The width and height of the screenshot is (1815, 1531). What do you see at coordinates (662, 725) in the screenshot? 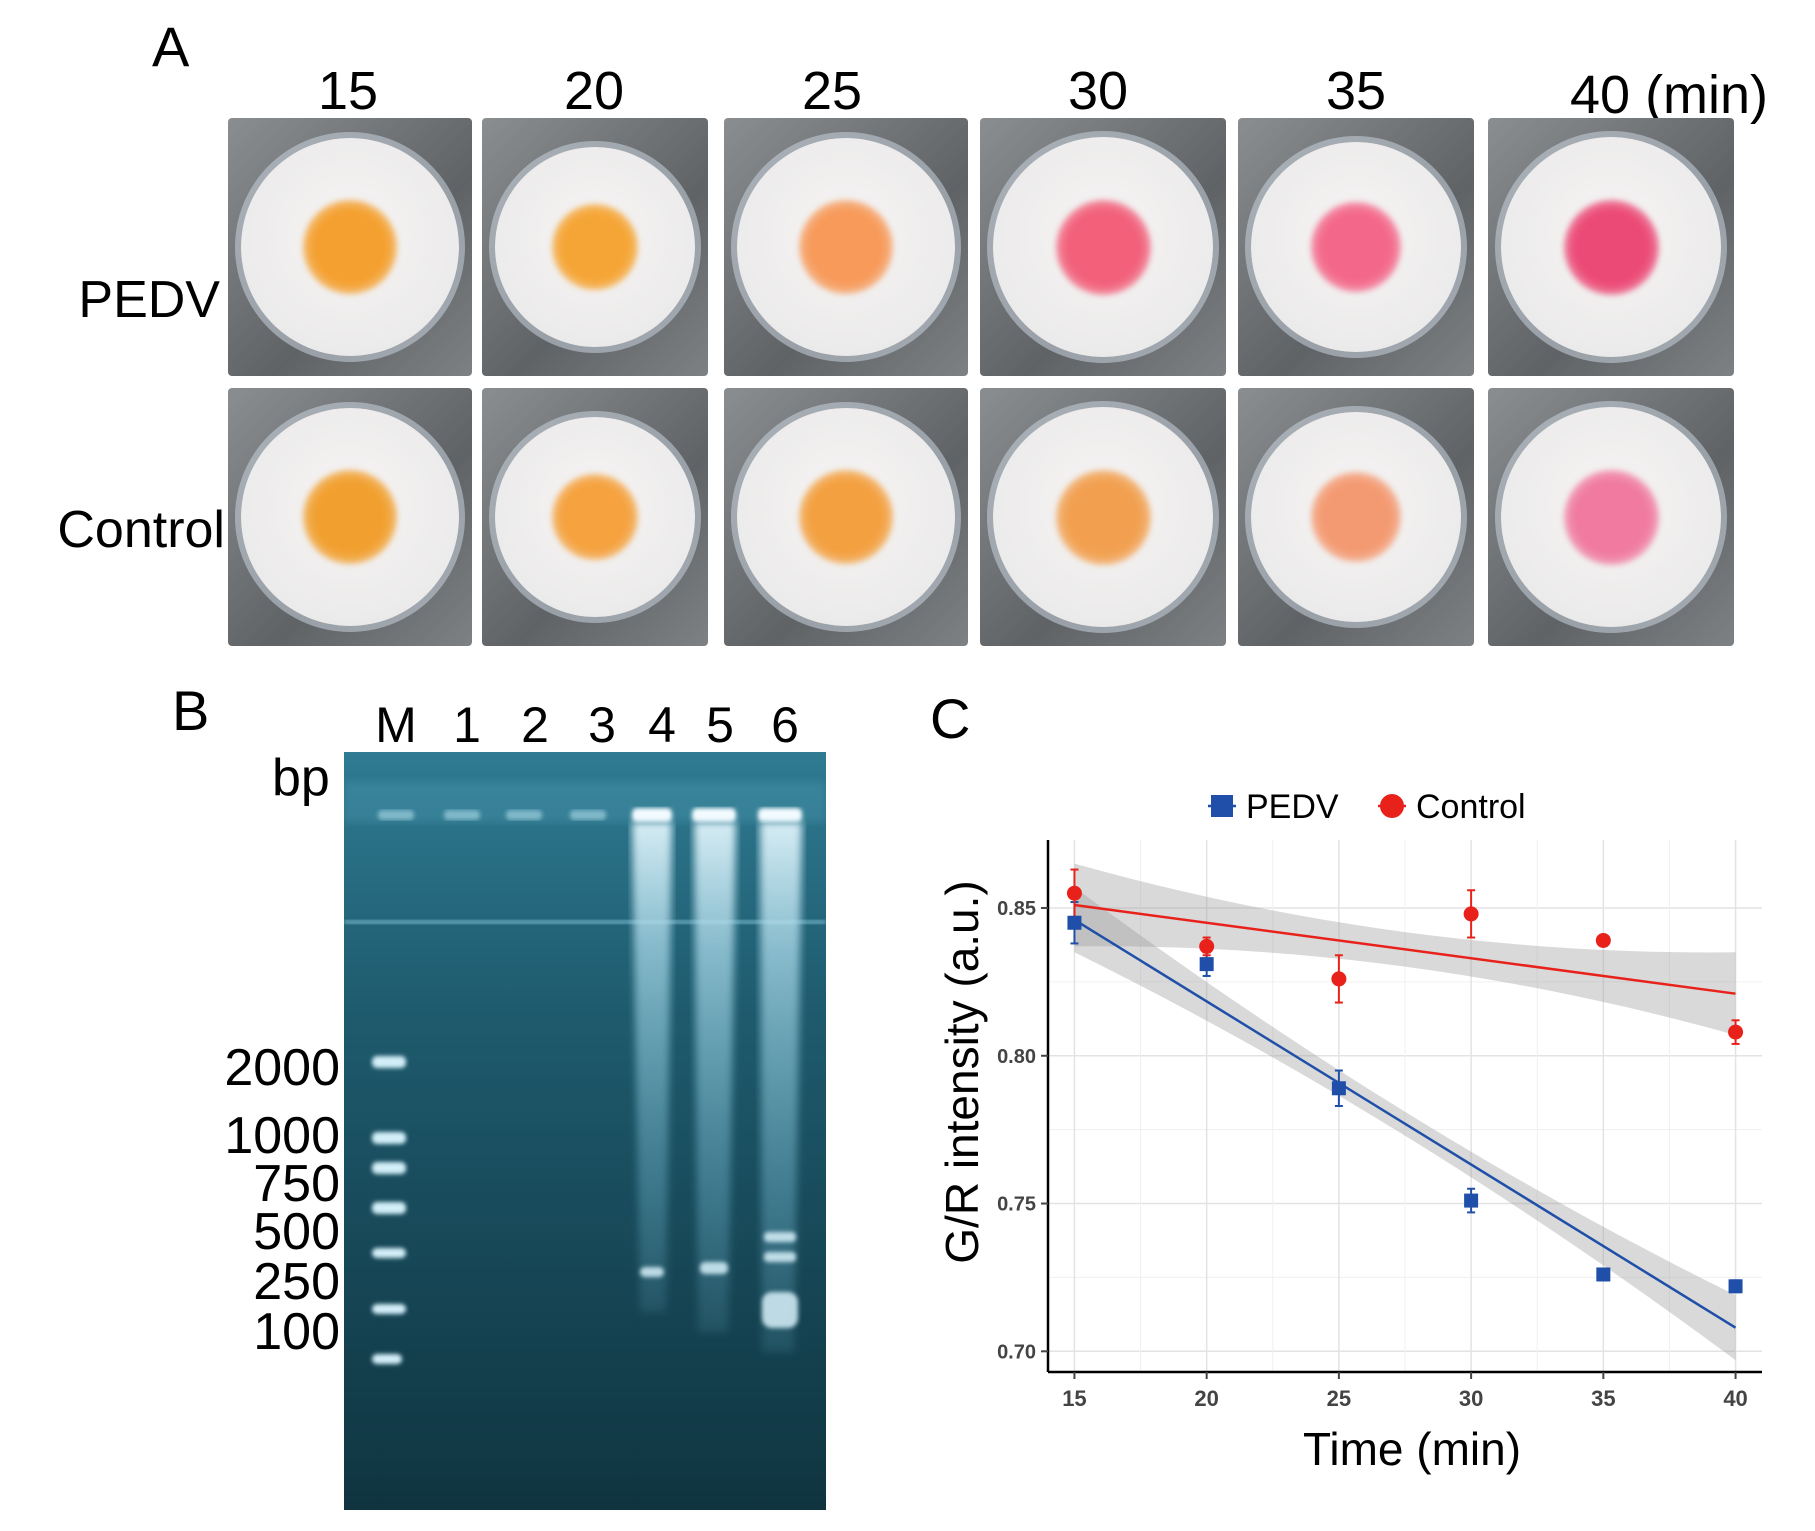
I see `lane-label-4: 4` at bounding box center [662, 725].